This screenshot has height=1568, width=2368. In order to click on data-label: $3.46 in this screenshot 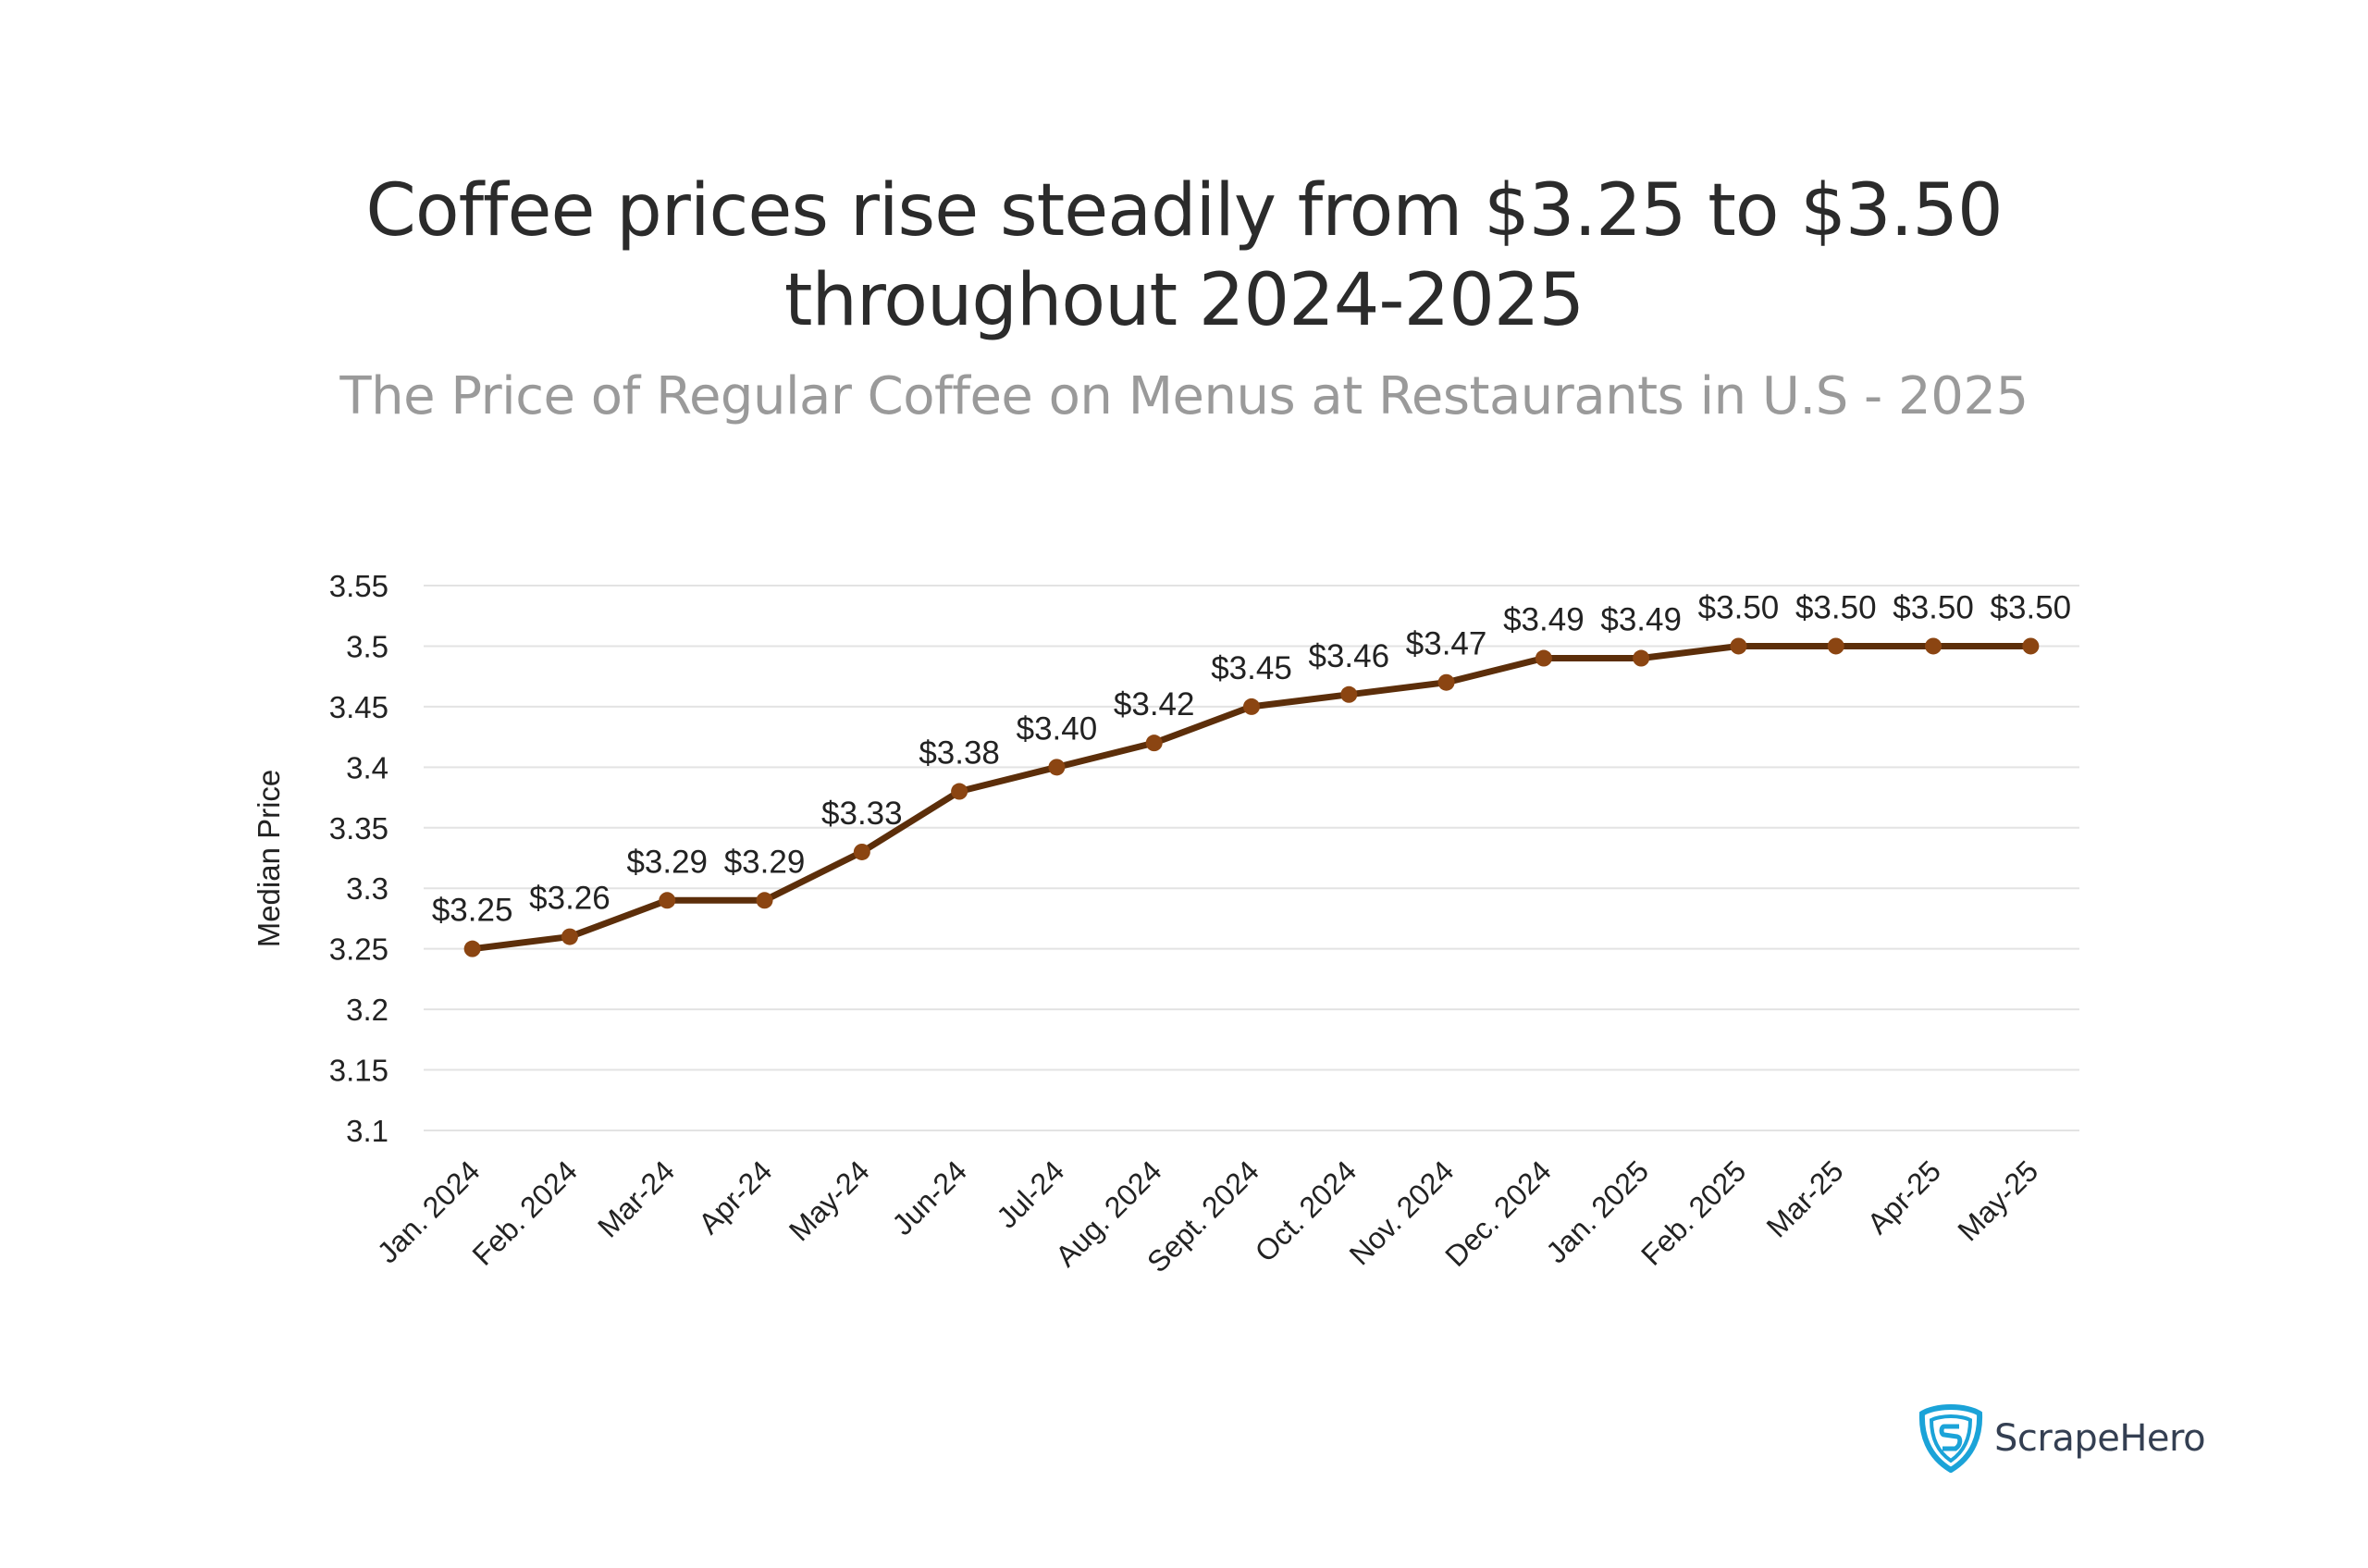, I will do `click(1349, 656)`.